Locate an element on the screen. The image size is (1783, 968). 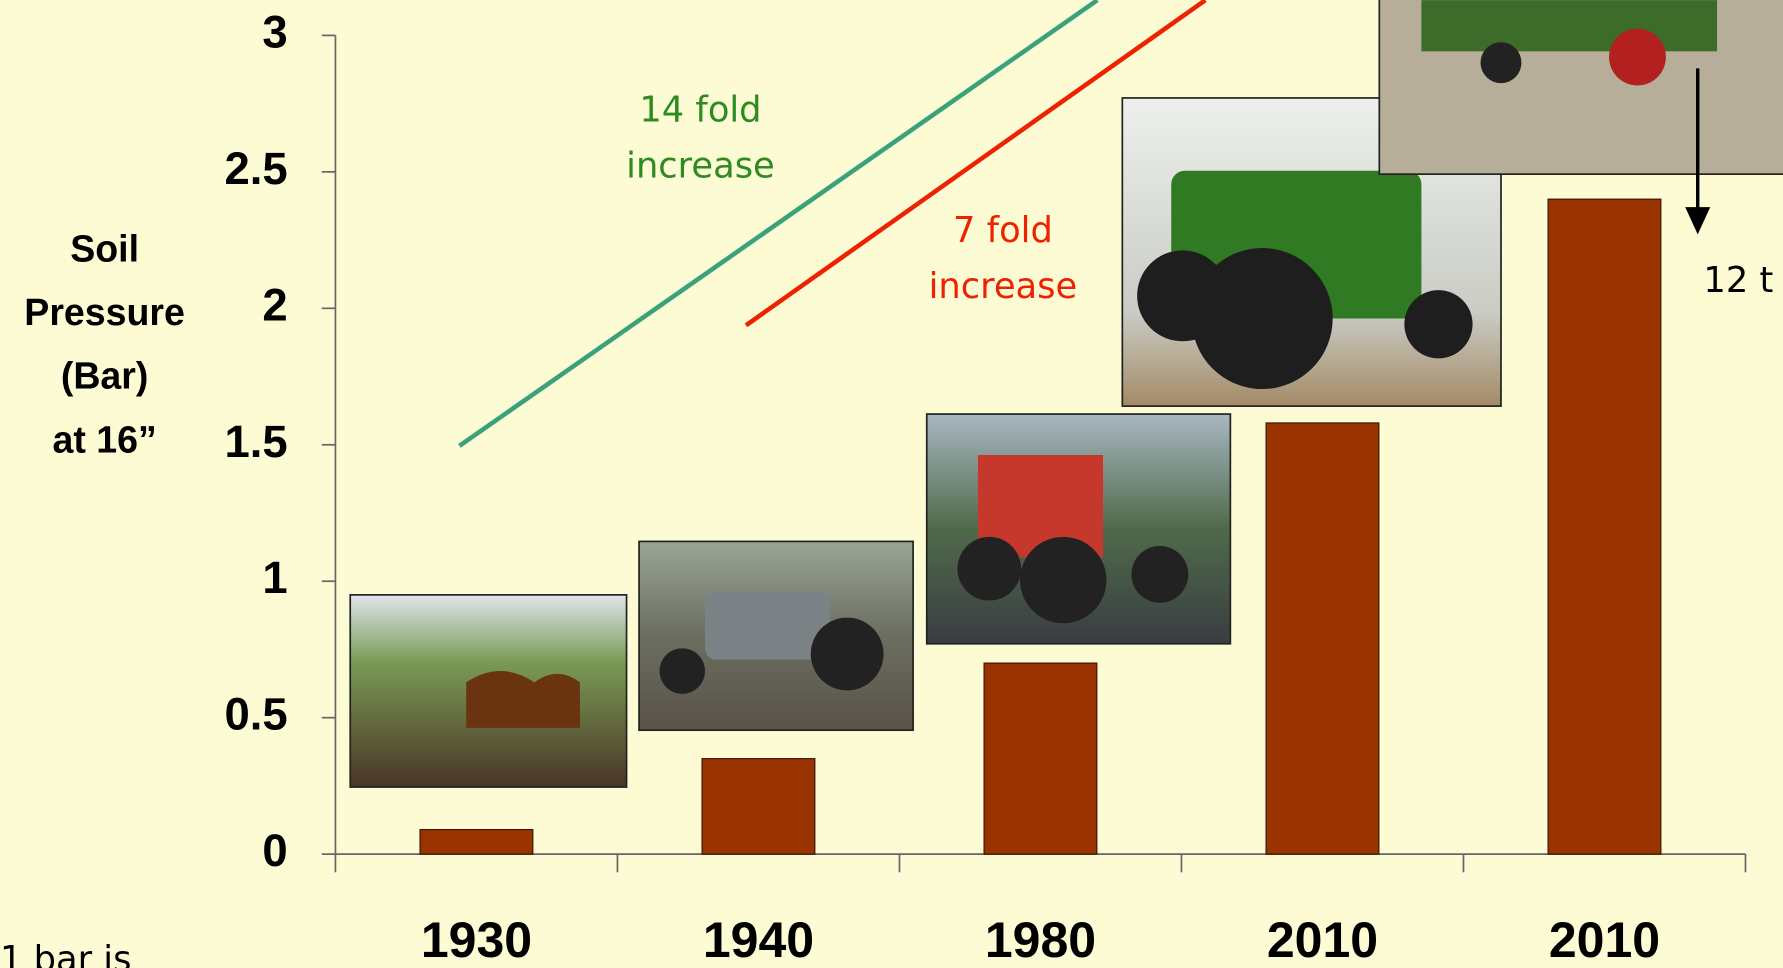
y-tick-label: 1.5 is located at coordinates (255, 441).